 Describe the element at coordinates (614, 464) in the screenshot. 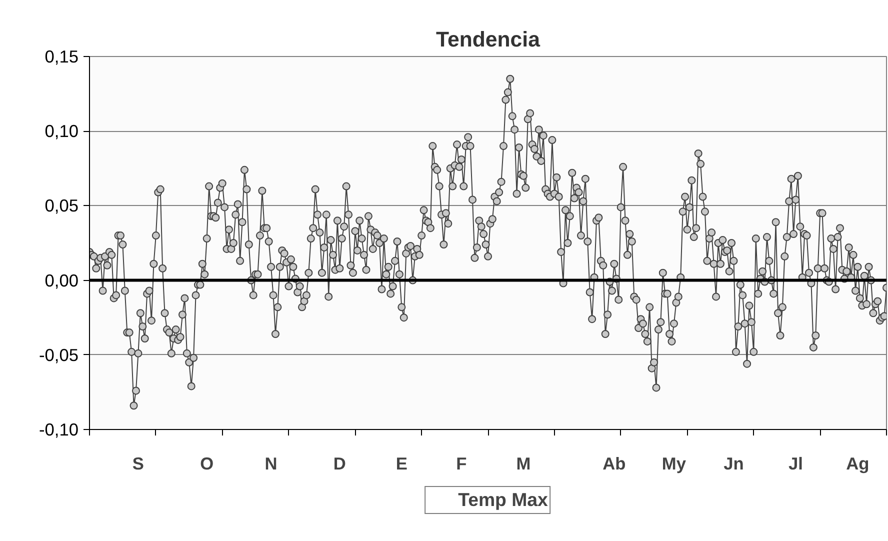

I see `x-tick-label: Ab` at that location.